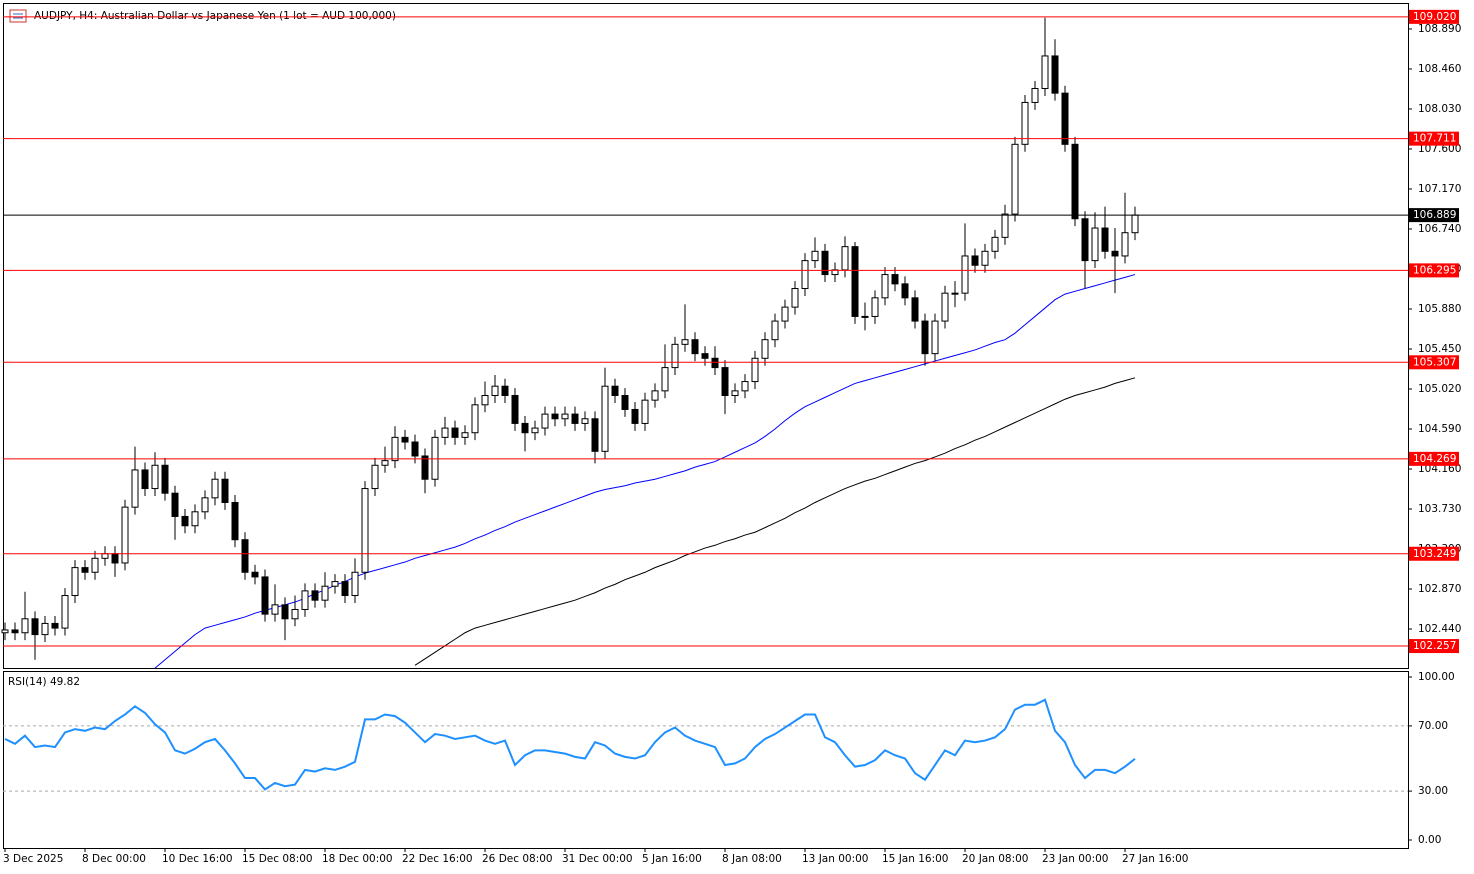 The height and width of the screenshot is (874, 1474). Describe the element at coordinates (1439, 349) in the screenshot. I see `y-tick-label: 105.450` at that location.